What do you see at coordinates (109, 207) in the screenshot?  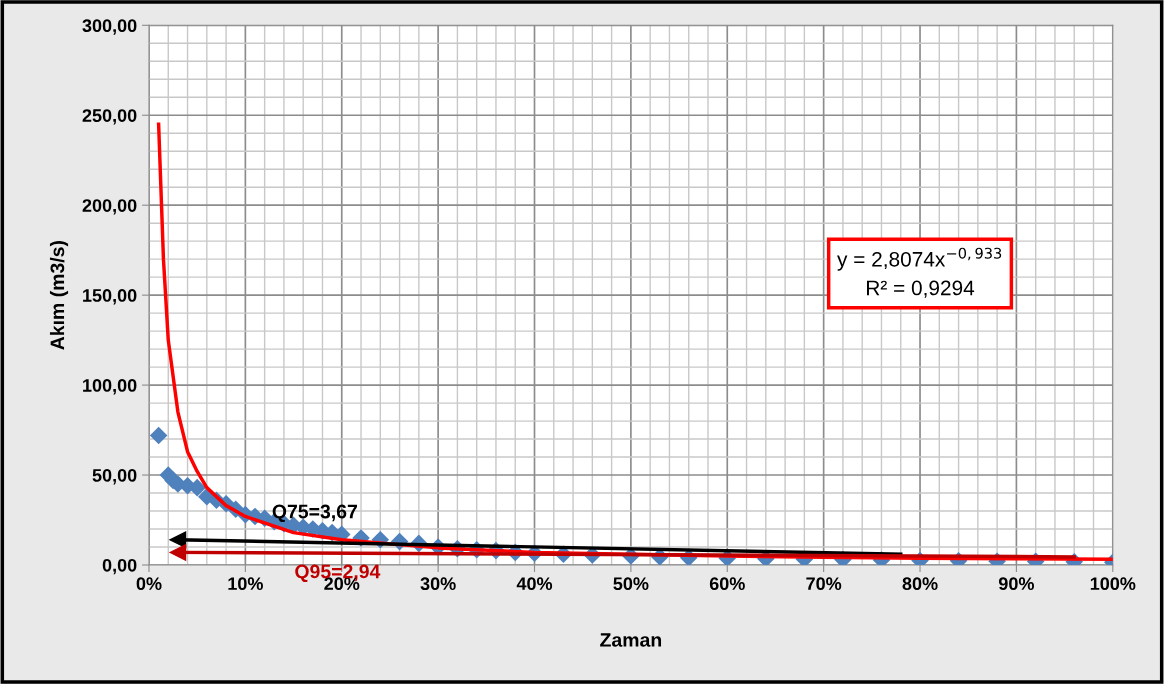 I see `y-tick-label: 200,00` at bounding box center [109, 207].